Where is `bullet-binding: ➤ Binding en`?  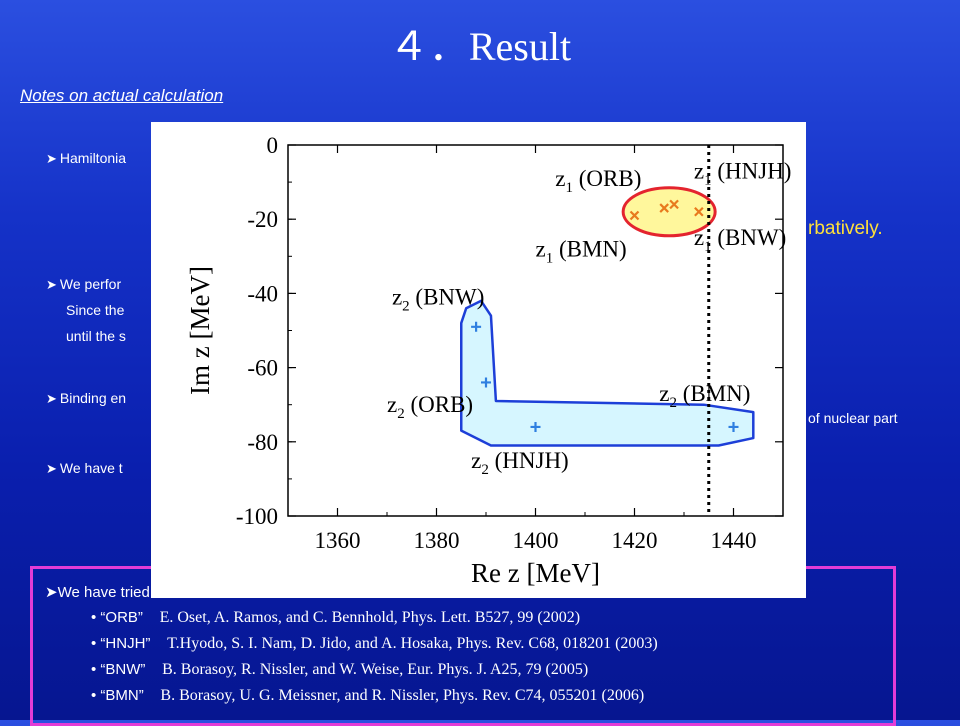
bullet-binding: ➤ Binding en is located at coordinates (86, 398).